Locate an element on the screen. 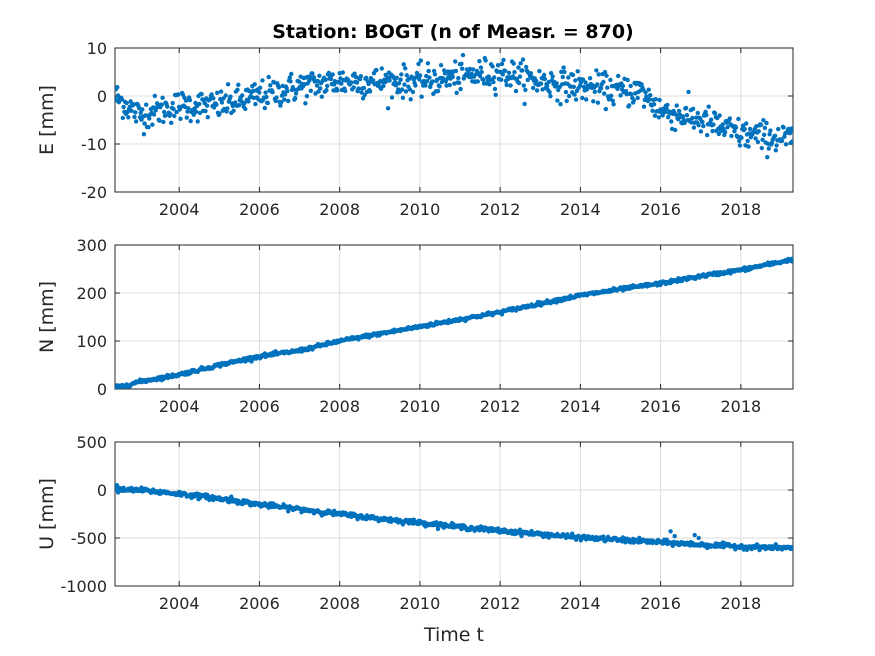 The height and width of the screenshot is (656, 875). y-tick-label: 10 is located at coordinates (97, 48).